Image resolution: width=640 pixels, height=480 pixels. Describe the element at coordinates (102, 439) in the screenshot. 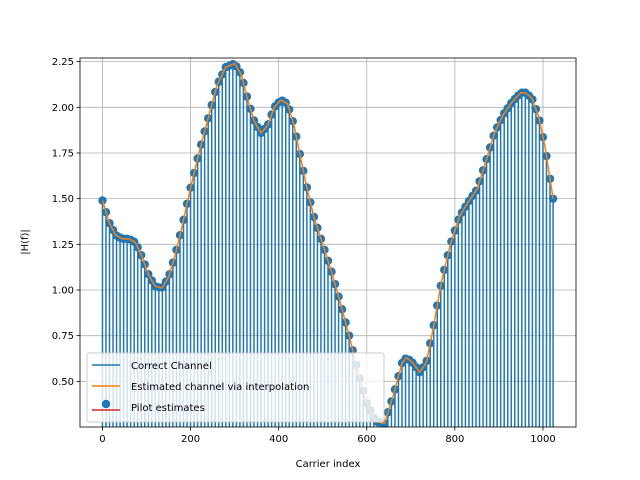

I see `x-tick-label: 0` at that location.